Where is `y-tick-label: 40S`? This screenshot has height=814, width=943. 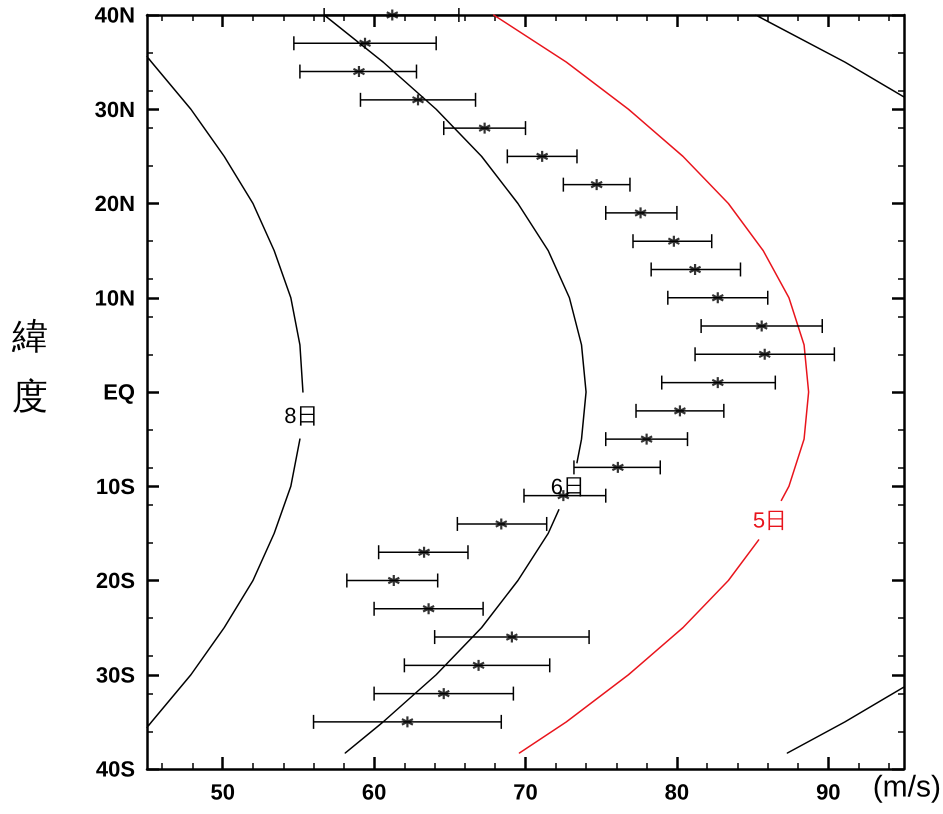
y-tick-label: 40S is located at coordinates (115, 769).